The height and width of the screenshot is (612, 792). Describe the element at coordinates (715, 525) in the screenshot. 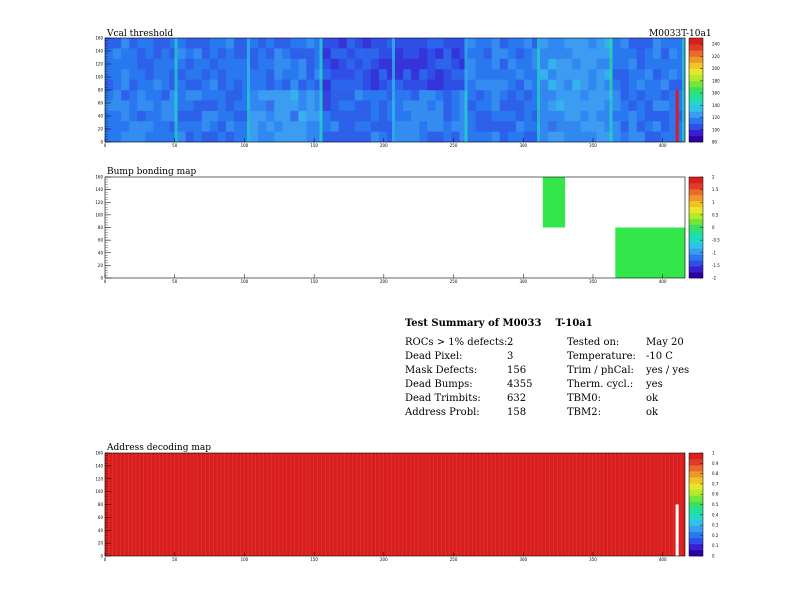

I see `colorbar-tick-label: 0.3` at that location.